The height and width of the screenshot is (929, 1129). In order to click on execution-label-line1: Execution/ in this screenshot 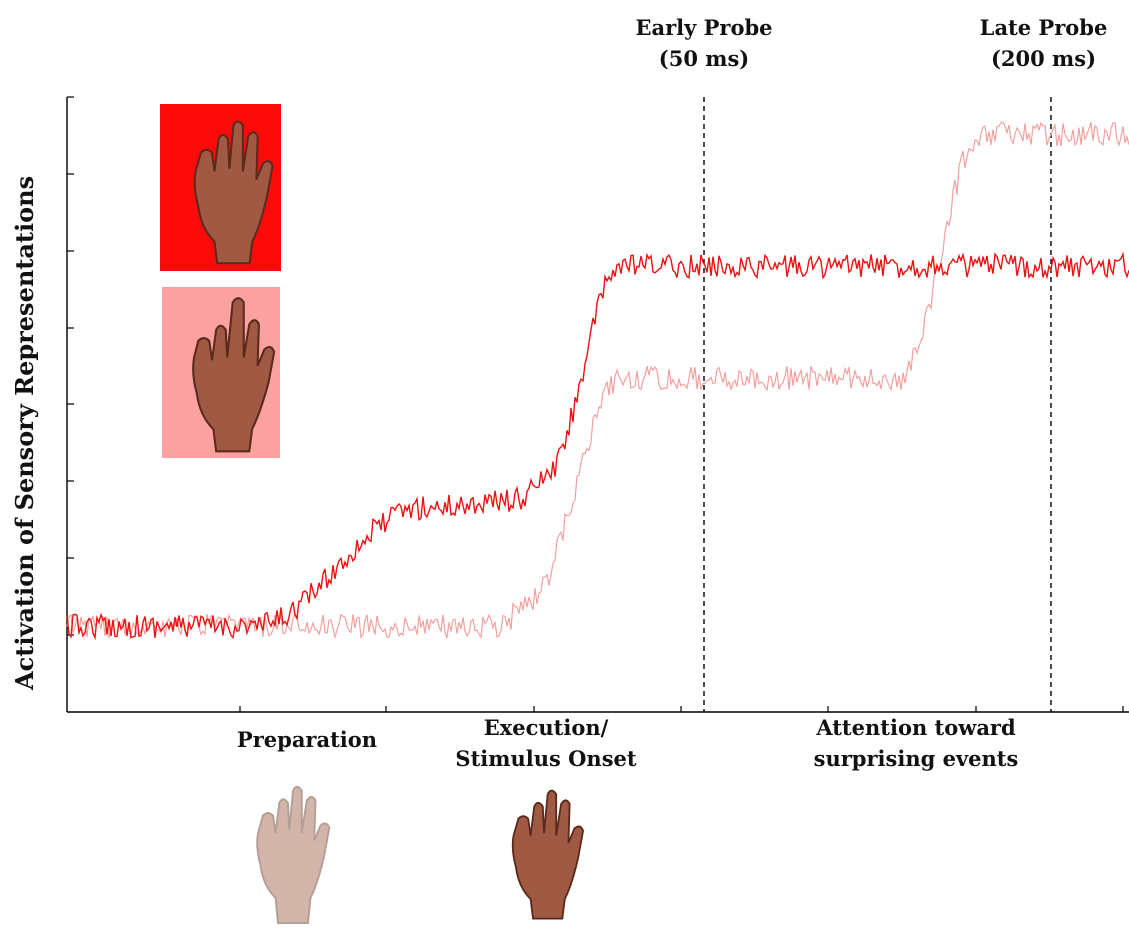, I will do `click(546, 727)`.